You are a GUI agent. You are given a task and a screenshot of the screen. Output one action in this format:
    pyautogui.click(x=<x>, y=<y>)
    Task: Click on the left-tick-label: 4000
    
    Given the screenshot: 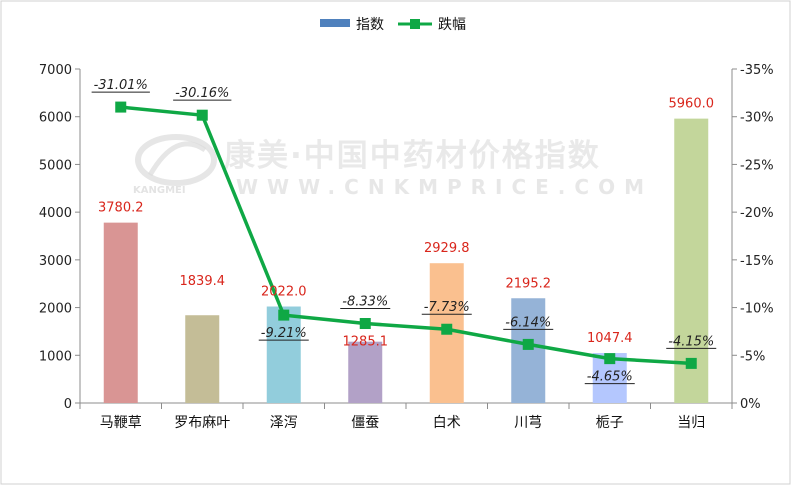 What is the action you would take?
    pyautogui.click(x=55, y=213)
    